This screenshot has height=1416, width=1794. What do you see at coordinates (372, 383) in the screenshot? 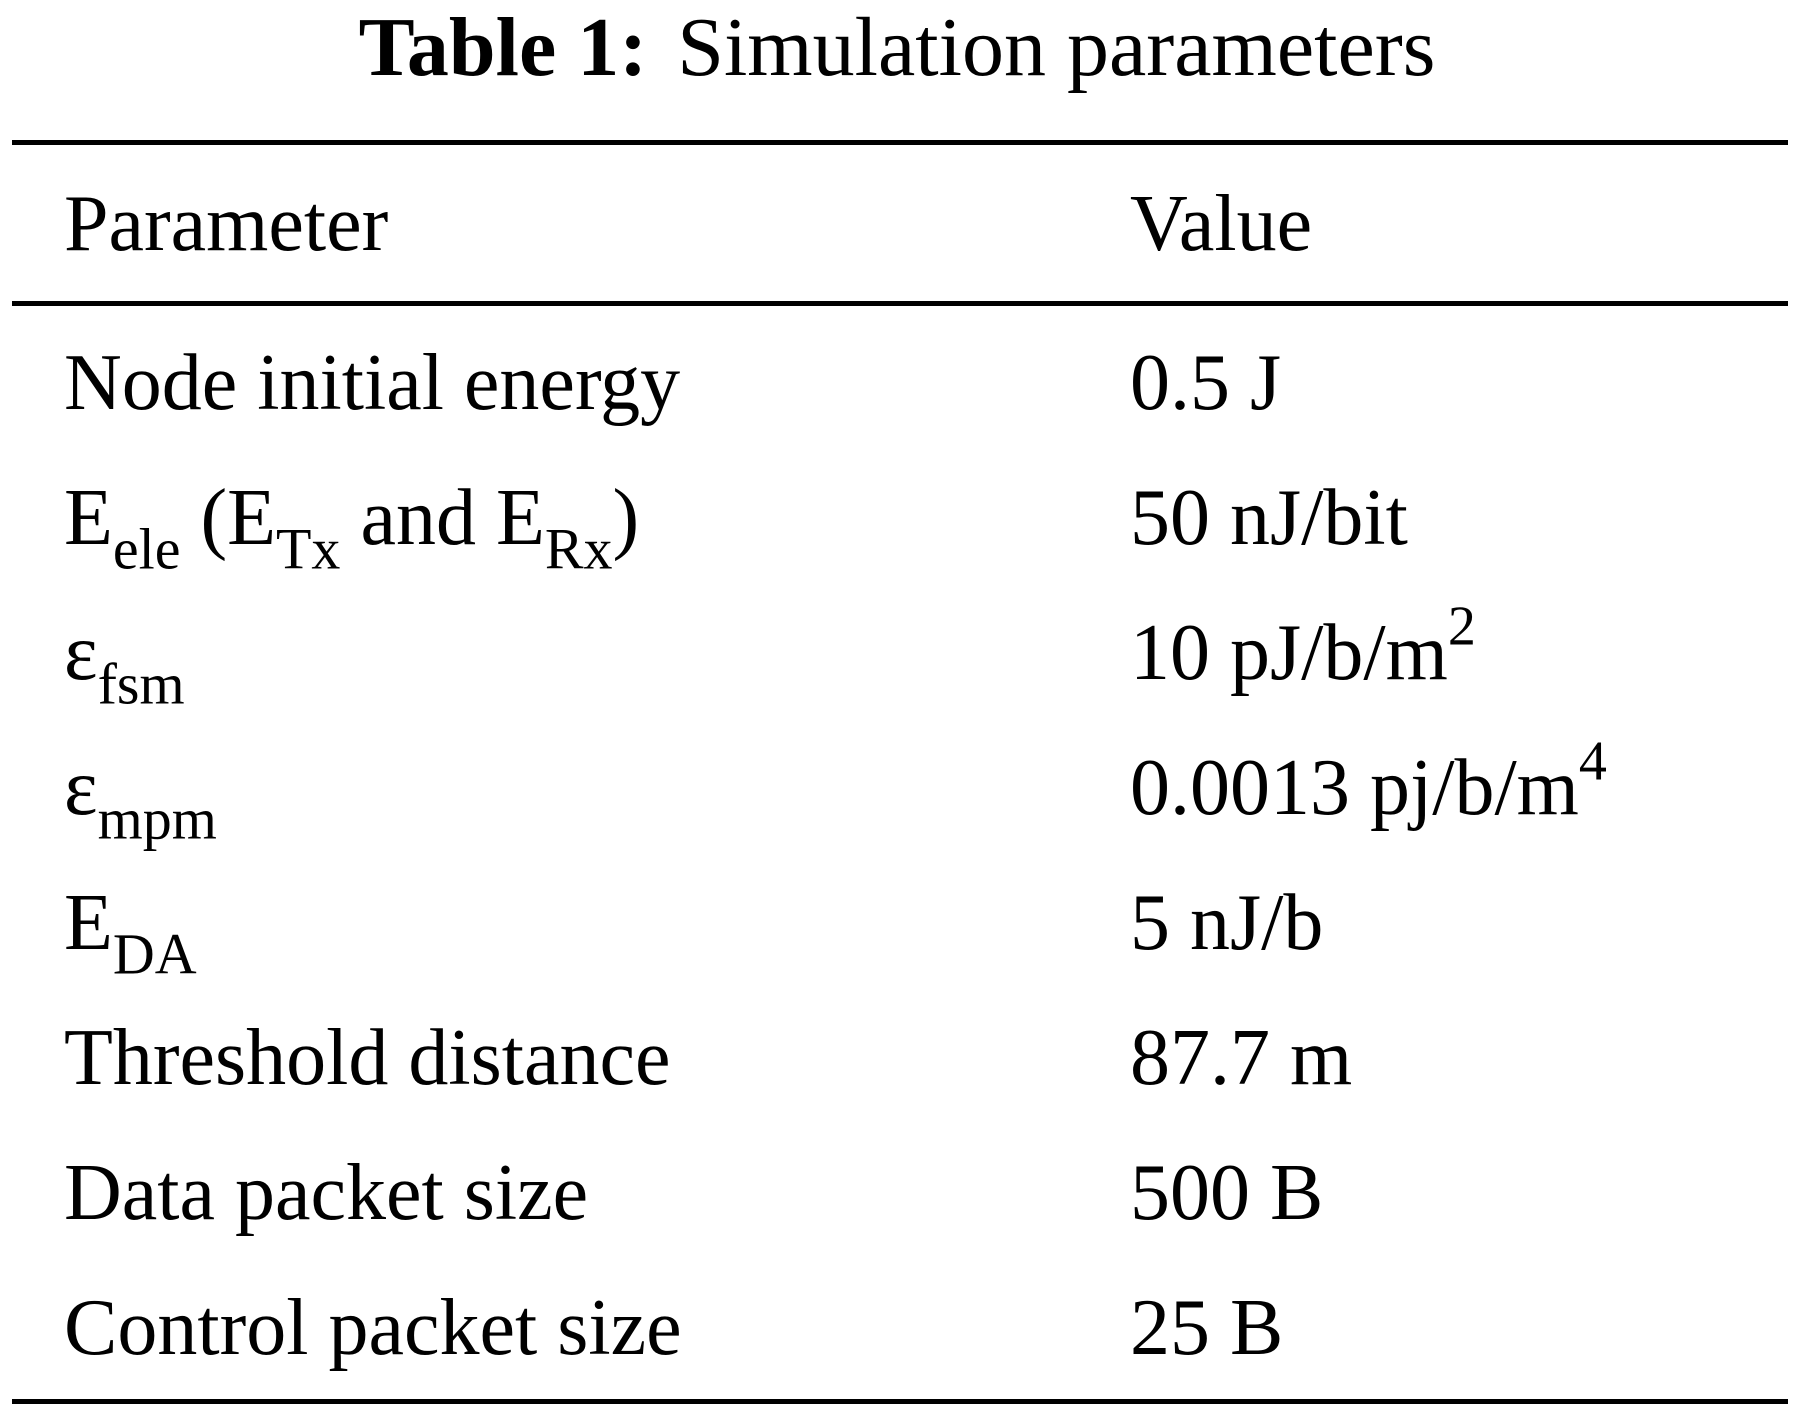
I see `row-node-initial-energy-parameter: Node initial energy` at bounding box center [372, 383].